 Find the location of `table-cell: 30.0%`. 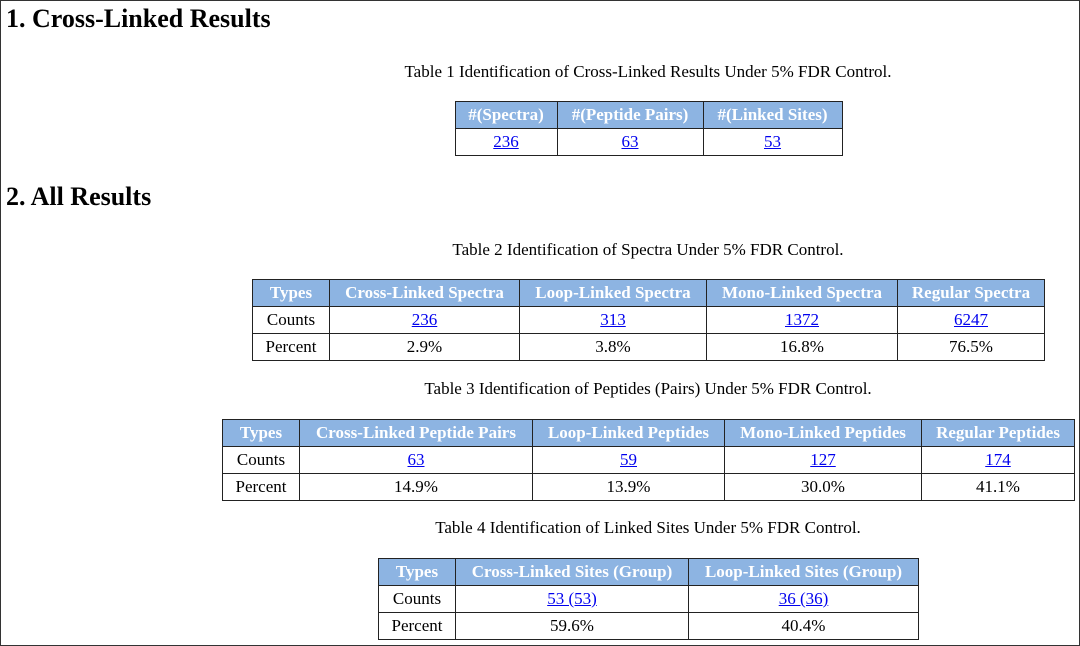

table-cell: 30.0% is located at coordinates (823, 487).